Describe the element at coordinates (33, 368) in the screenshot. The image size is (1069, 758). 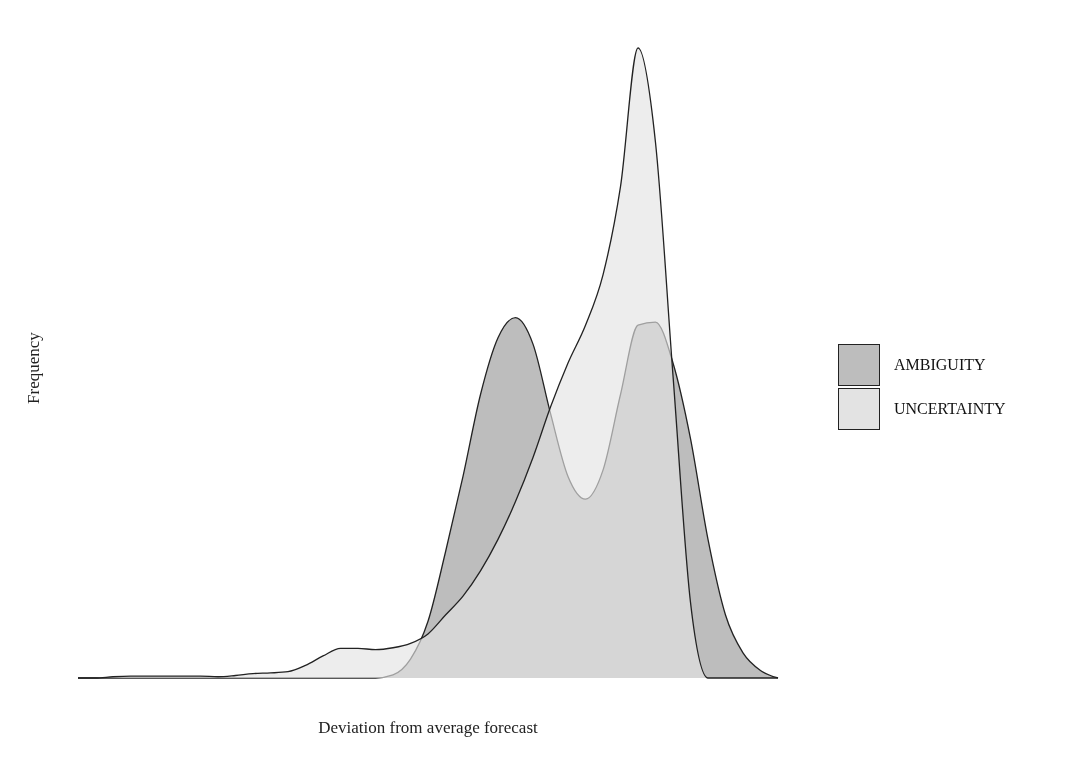
I see `y-axis-title: Frequency` at that location.